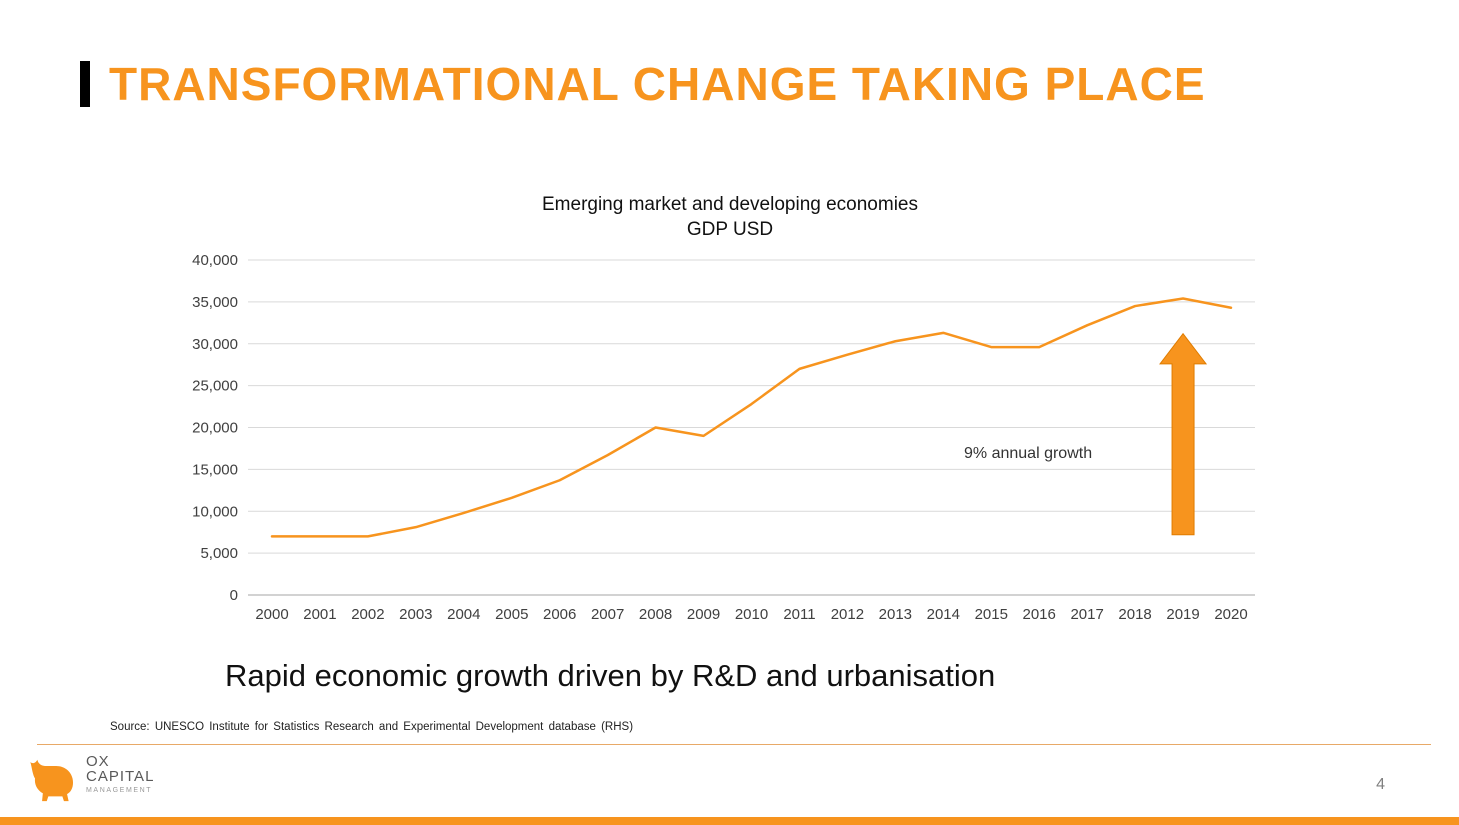 The image size is (1459, 825). Describe the element at coordinates (219, 553) in the screenshot. I see `y-tick-label: 5,000` at that location.